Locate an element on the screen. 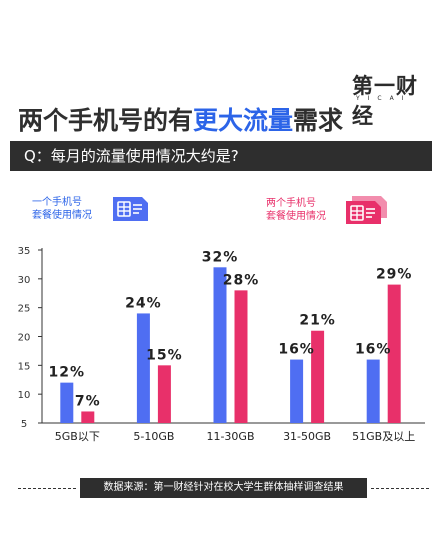 The image size is (447, 558). data-label-blue: 24% is located at coordinates (143, 303).